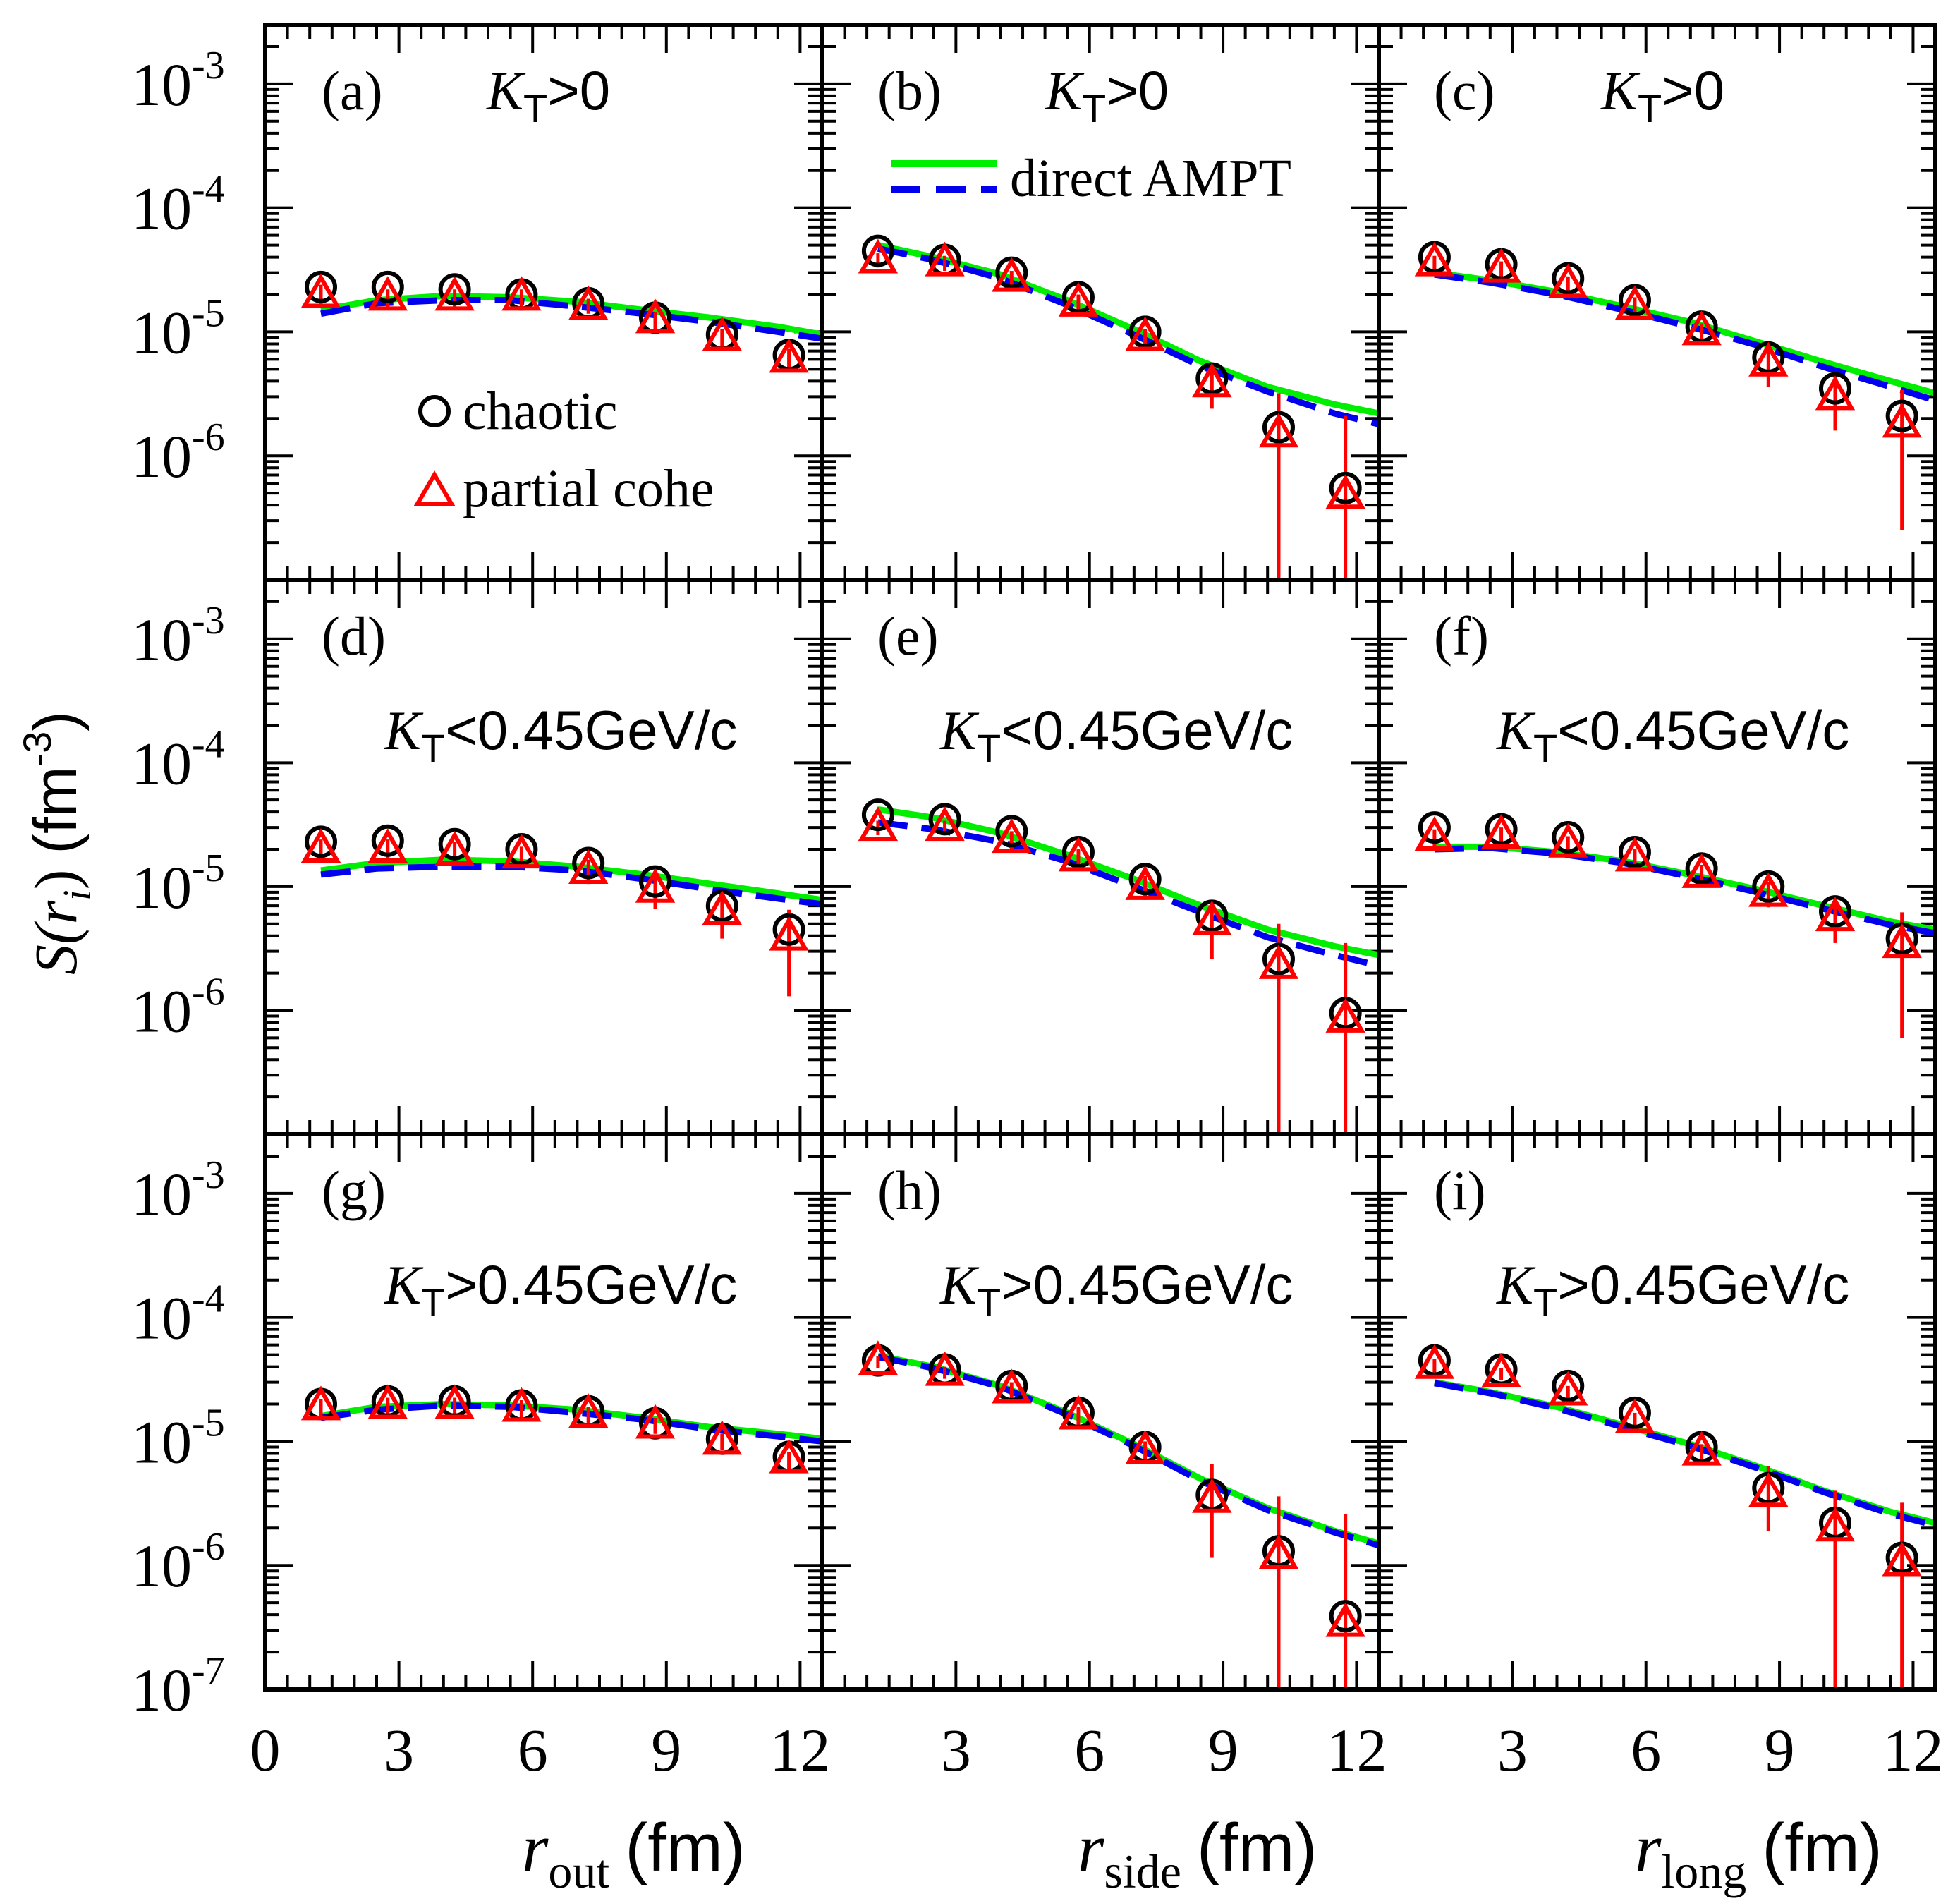 This screenshot has height=1901, width=1960. I want to click on panel-label-c: (c), so click(1465, 90).